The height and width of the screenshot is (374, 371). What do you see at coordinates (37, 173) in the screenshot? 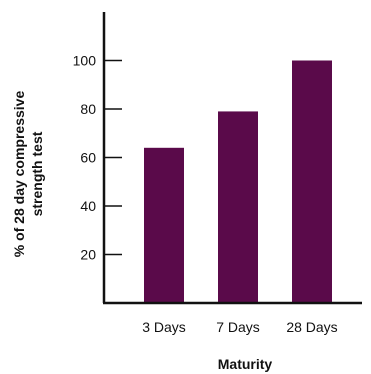
I see `y-axis-title-line-2: strength test` at bounding box center [37, 173].